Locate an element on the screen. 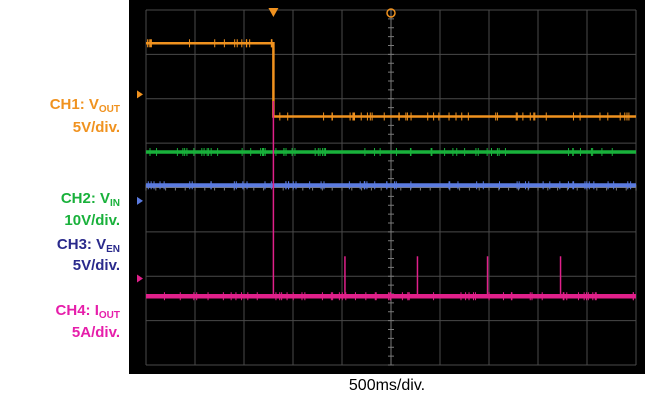 The width and height of the screenshot is (646, 400). ch1-trace is located at coordinates (391, 80).